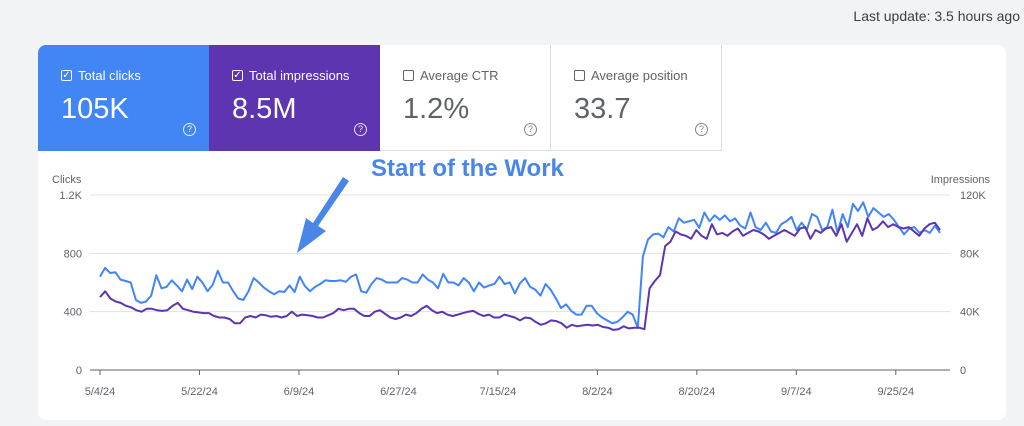 The height and width of the screenshot is (426, 1024). Describe the element at coordinates (970, 254) in the screenshot. I see `y-right-tick-label: 80K` at that location.